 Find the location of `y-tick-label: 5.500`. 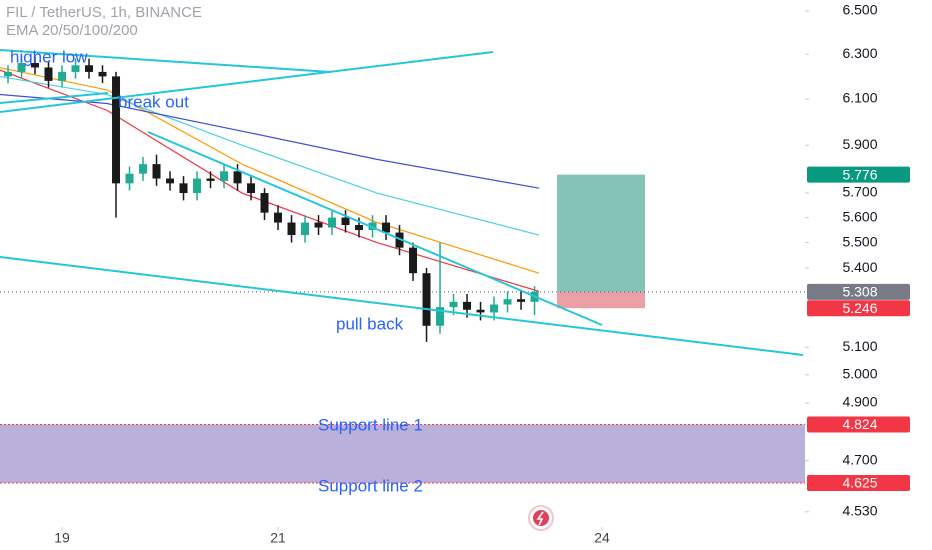

y-tick-label: 5.500 is located at coordinates (859, 241).